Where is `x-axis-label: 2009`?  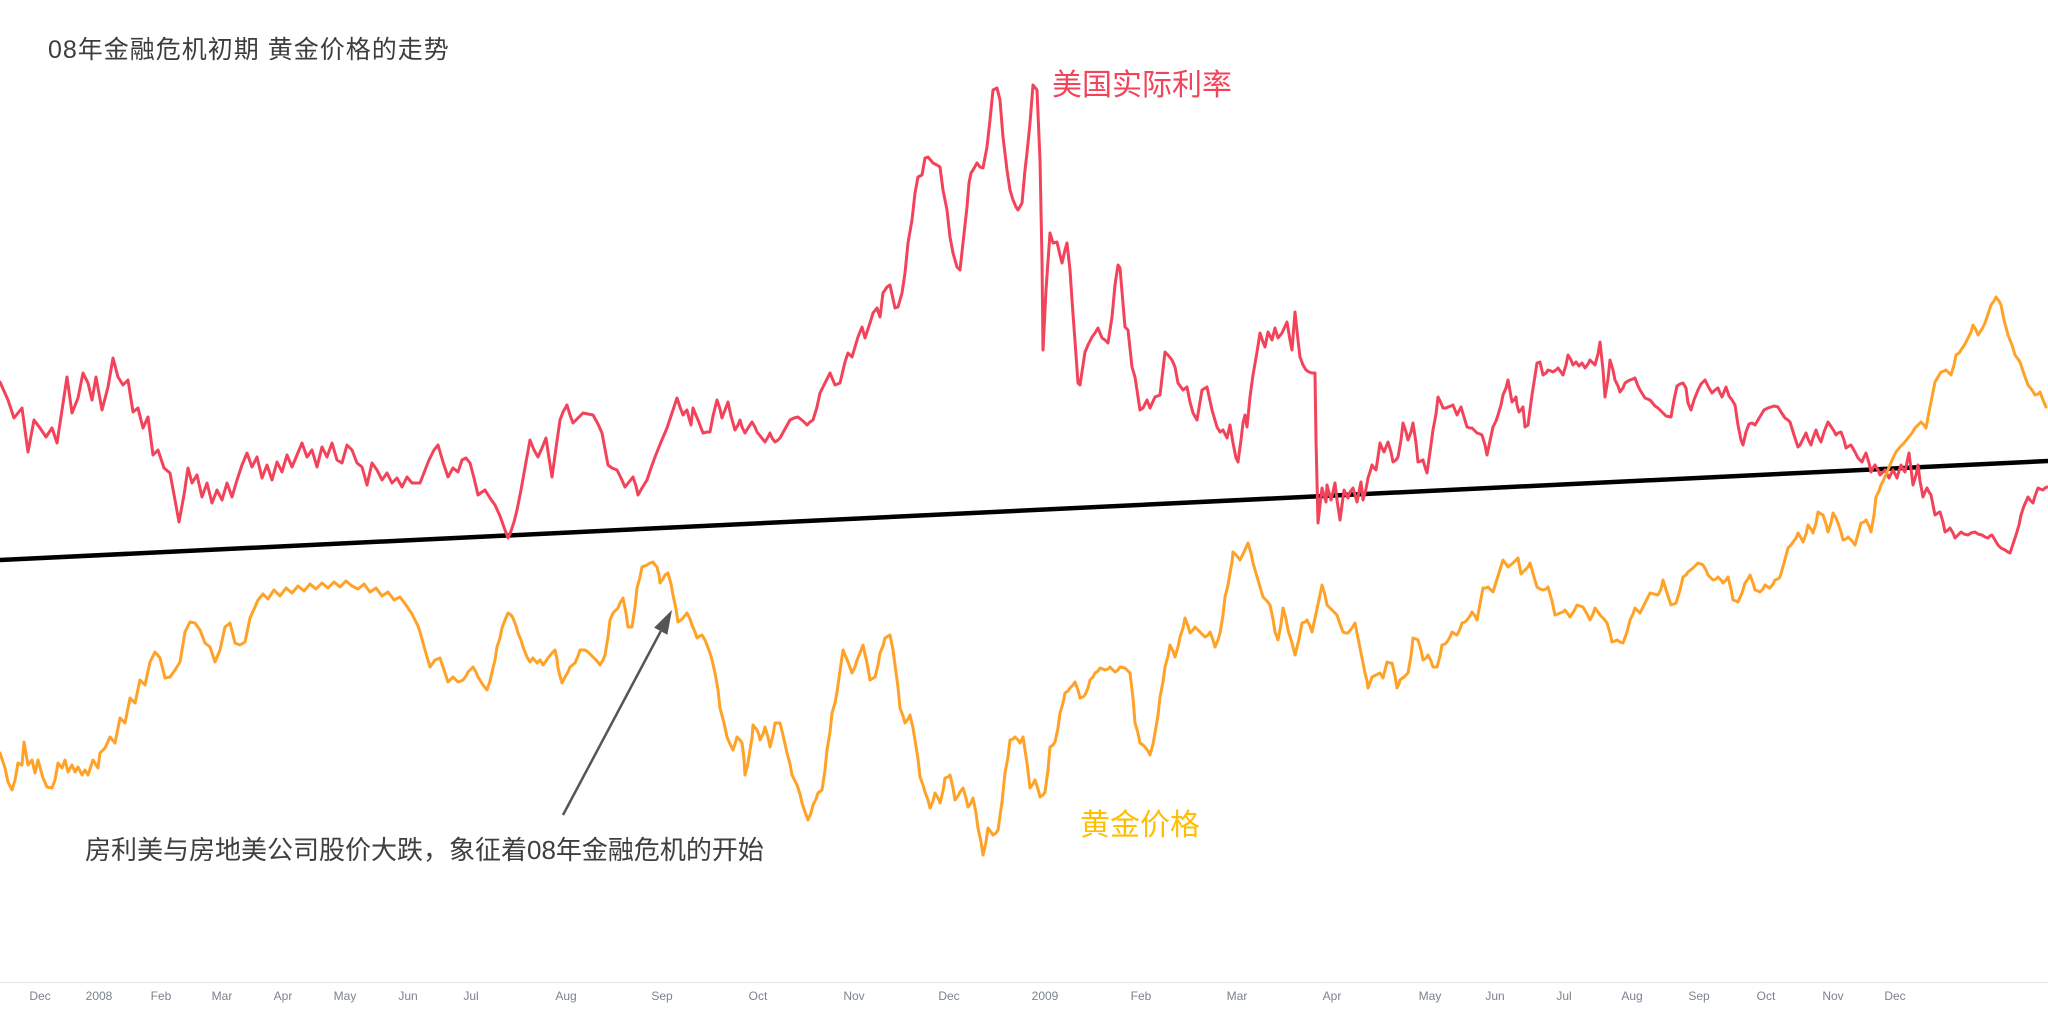
x-axis-label: 2009 is located at coordinates (1045, 996).